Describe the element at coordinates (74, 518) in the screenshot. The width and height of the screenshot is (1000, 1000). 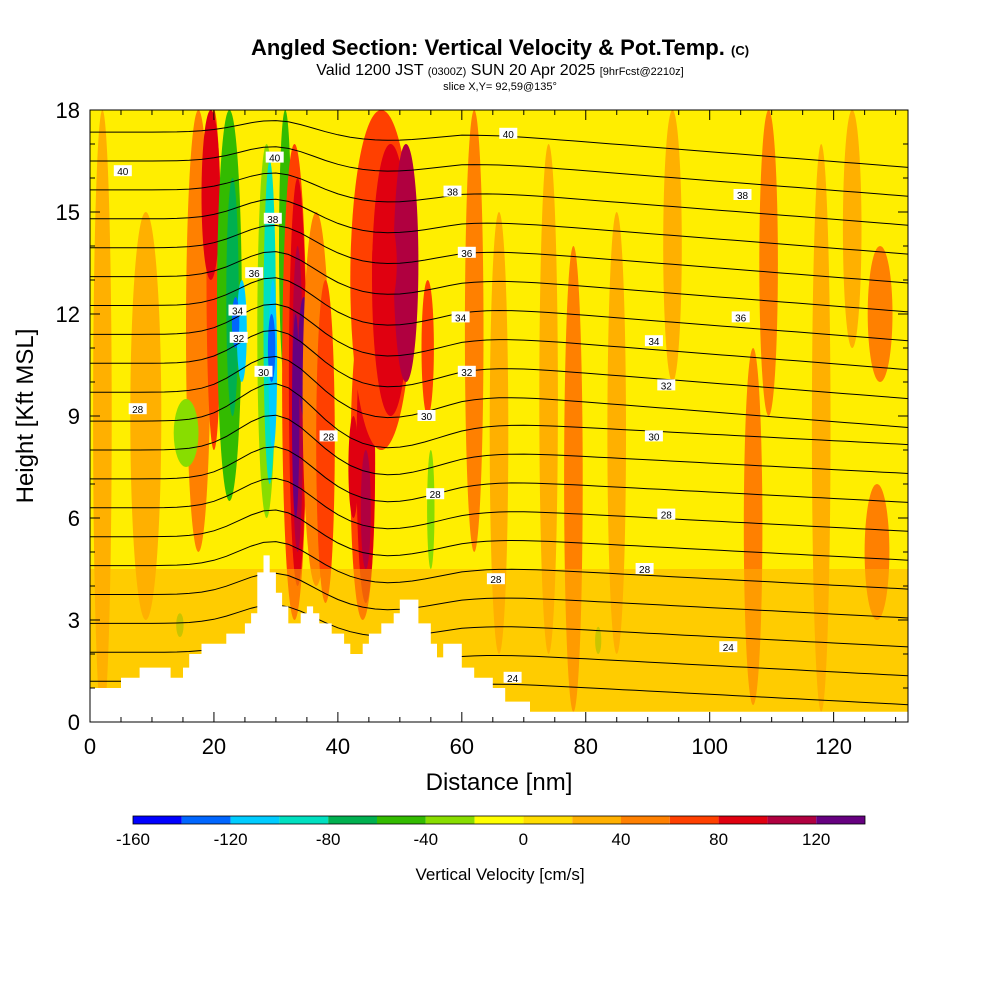
I see `y-tick-label: 6` at that location.